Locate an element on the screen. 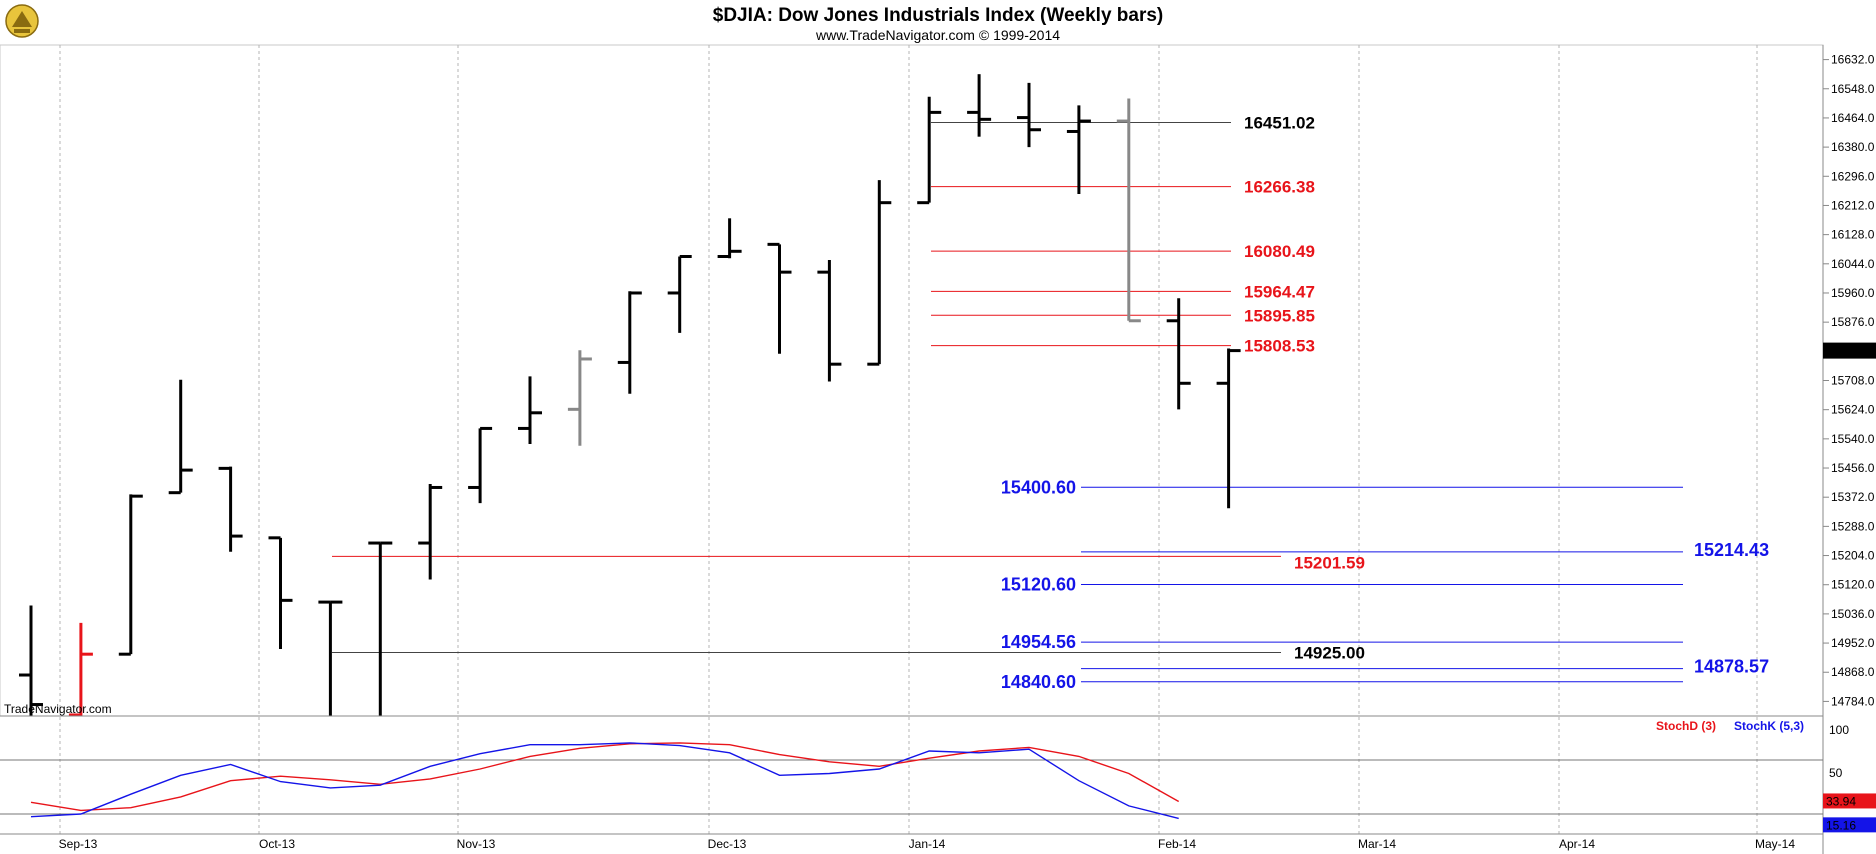 Image resolution: width=1876 pixels, height=854 pixels. y-tick-label: 16464.0 is located at coordinates (1853, 118).